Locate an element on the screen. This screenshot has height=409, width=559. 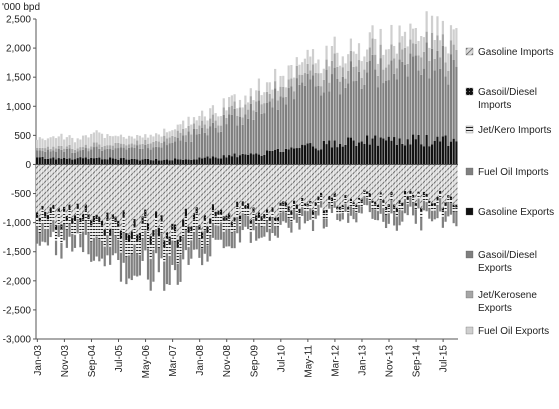
legend-label: Jet/Kero Imports is located at coordinates (514, 130).